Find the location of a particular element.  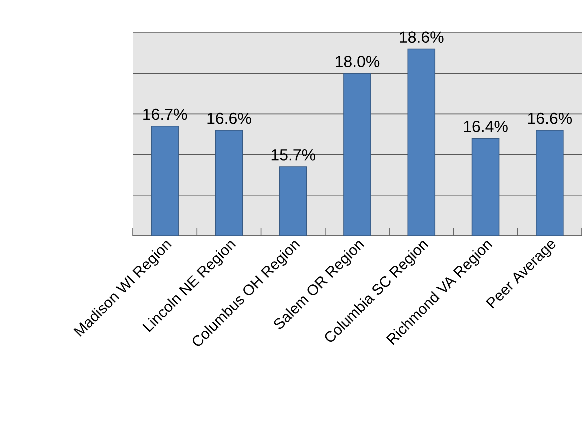

data-label: 18.0% is located at coordinates (358, 62).